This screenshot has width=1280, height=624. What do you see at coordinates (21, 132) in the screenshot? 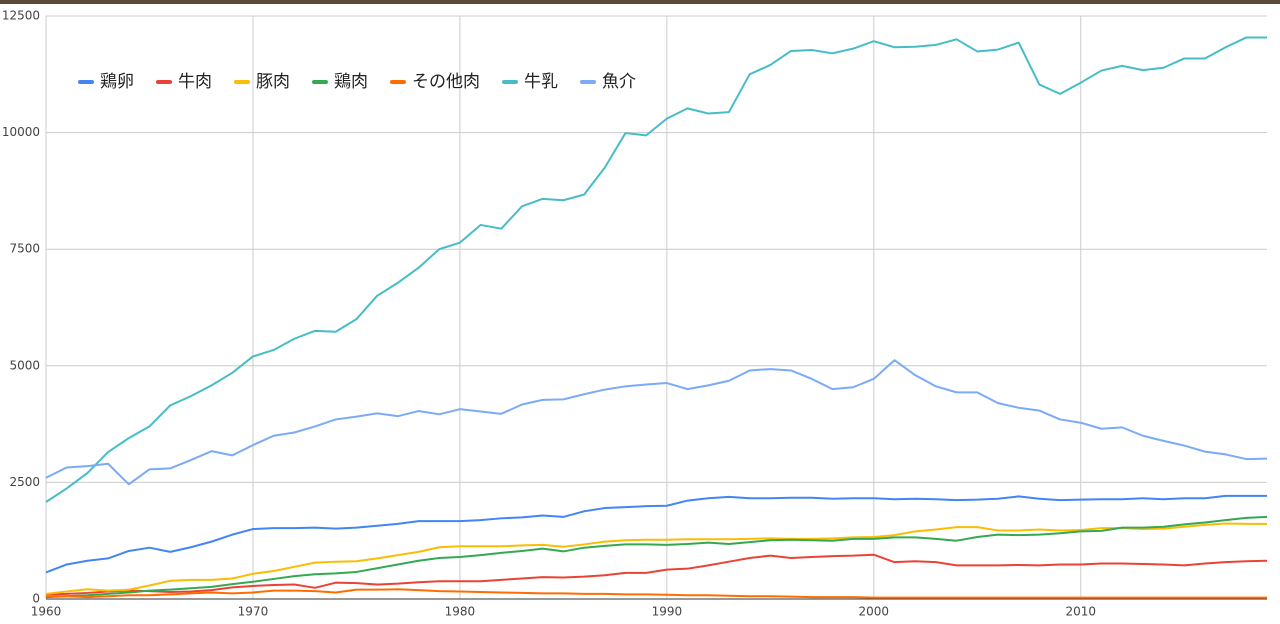
I see `y-tick-label: 10000` at bounding box center [21, 132].